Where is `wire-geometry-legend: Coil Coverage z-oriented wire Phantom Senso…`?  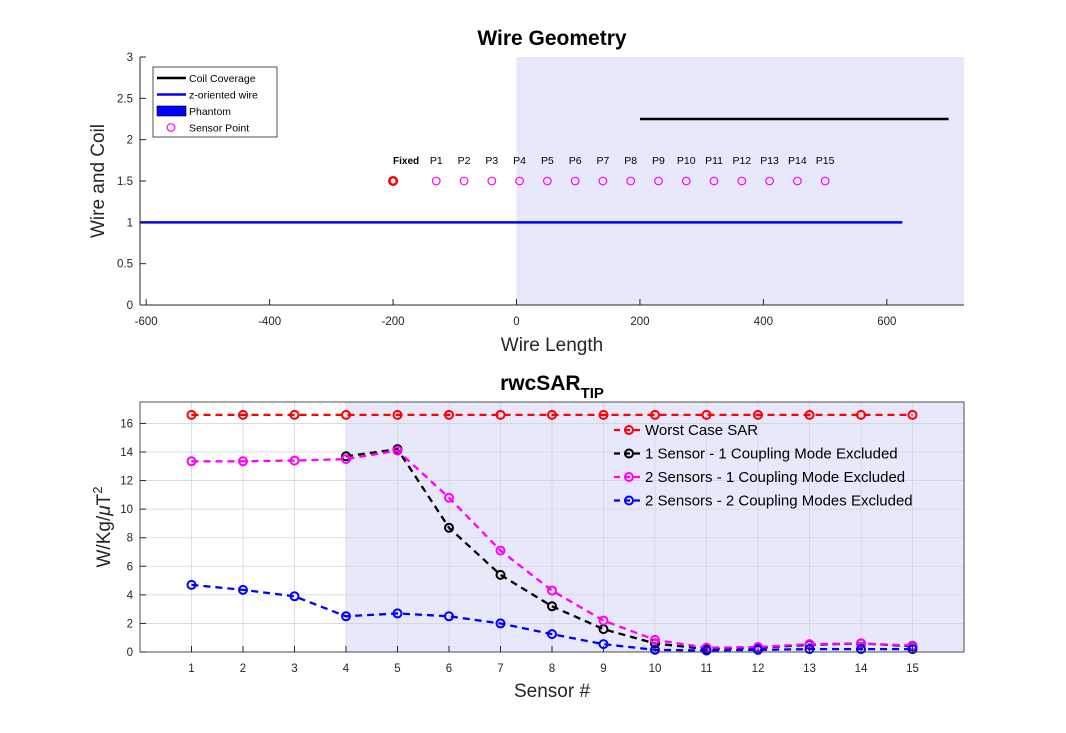 wire-geometry-legend: Coil Coverage z-oriented wire Phantom Senso… is located at coordinates (215, 102).